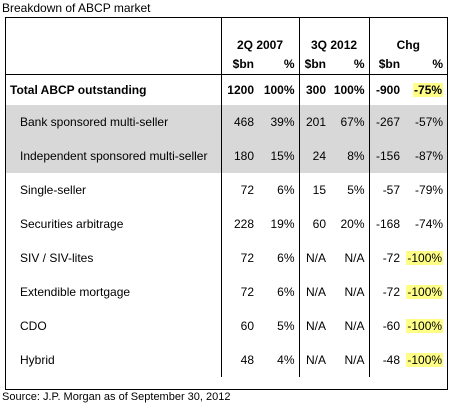 This screenshot has height=408, width=454. I want to click on unit-header-row: $bn % $bn % $bn %, so click(227, 64).